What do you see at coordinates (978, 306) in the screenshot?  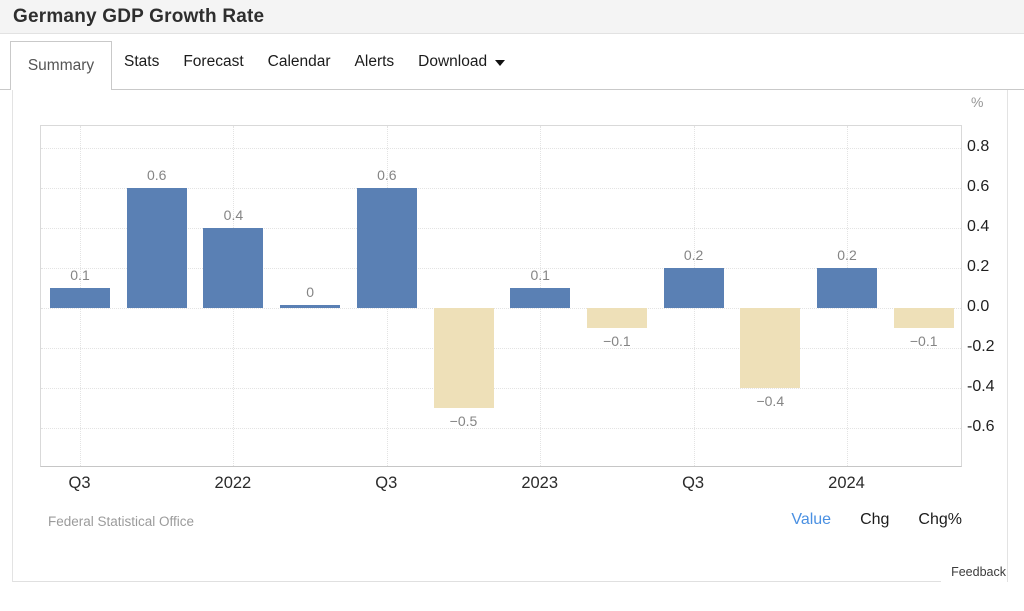 I see `y-axis-tick-label: 0.0` at bounding box center [978, 306].